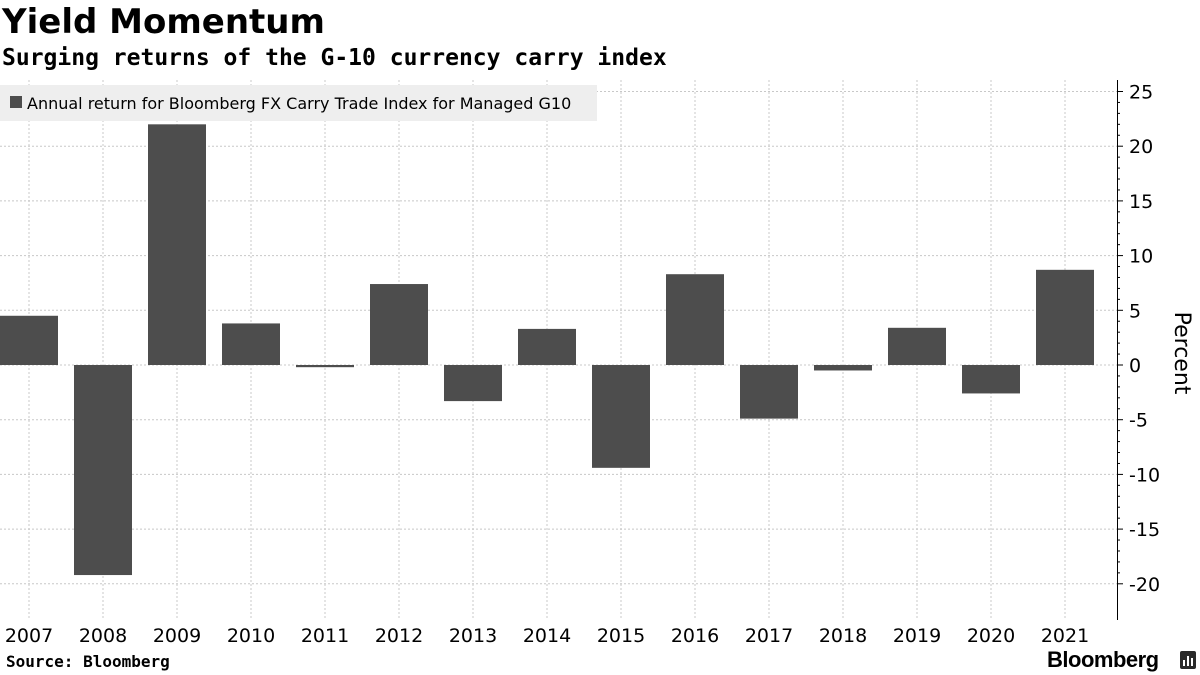  What do you see at coordinates (88, 661) in the screenshot?
I see `source-note: Source: Bloomberg` at bounding box center [88, 661].